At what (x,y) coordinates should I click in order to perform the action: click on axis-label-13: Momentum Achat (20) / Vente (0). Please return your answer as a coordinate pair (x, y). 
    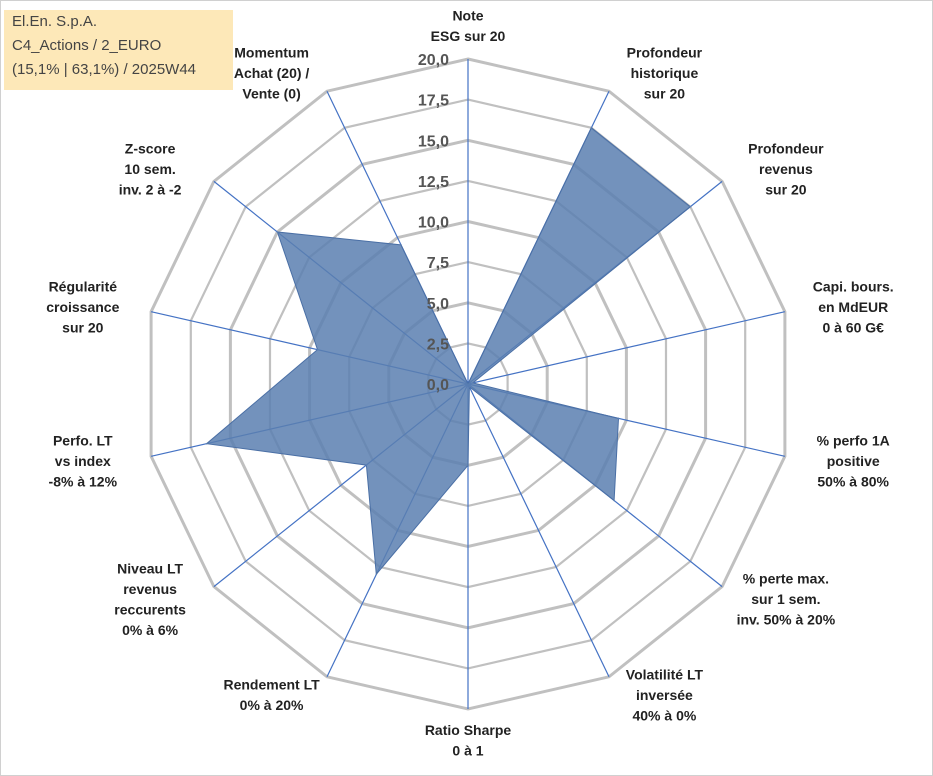
    Looking at the image, I should click on (272, 73).